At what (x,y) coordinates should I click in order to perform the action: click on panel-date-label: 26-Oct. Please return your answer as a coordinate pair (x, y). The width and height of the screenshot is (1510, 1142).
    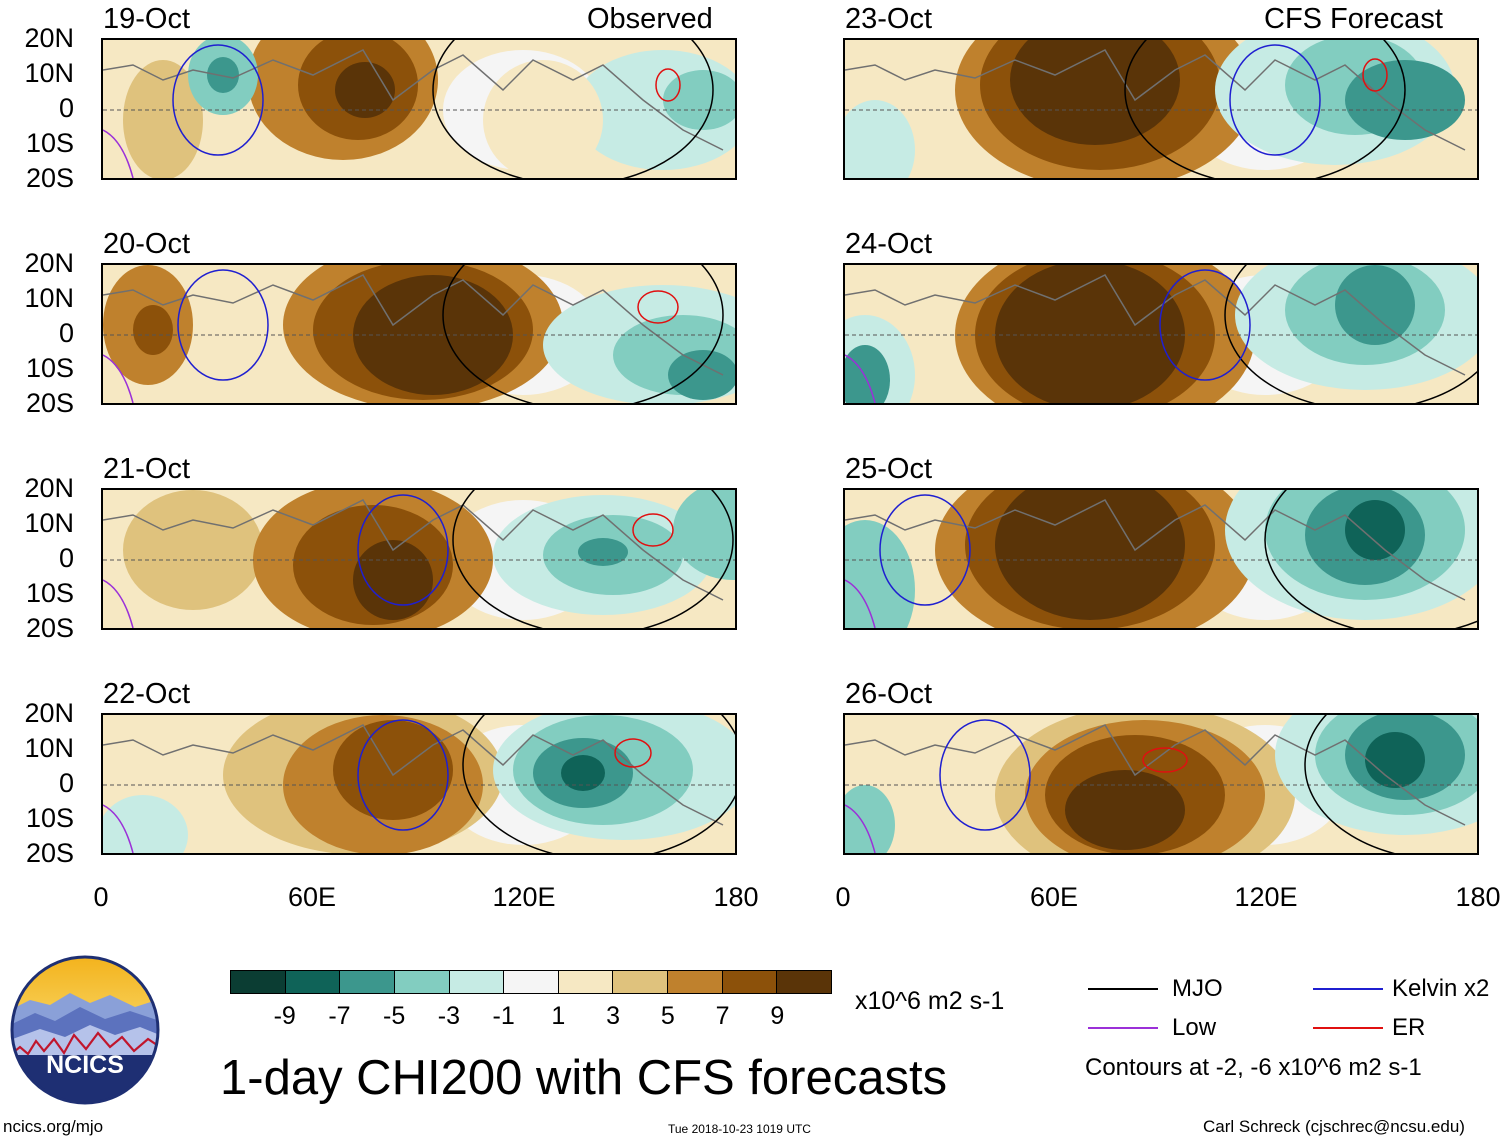
    Looking at the image, I should click on (889, 694).